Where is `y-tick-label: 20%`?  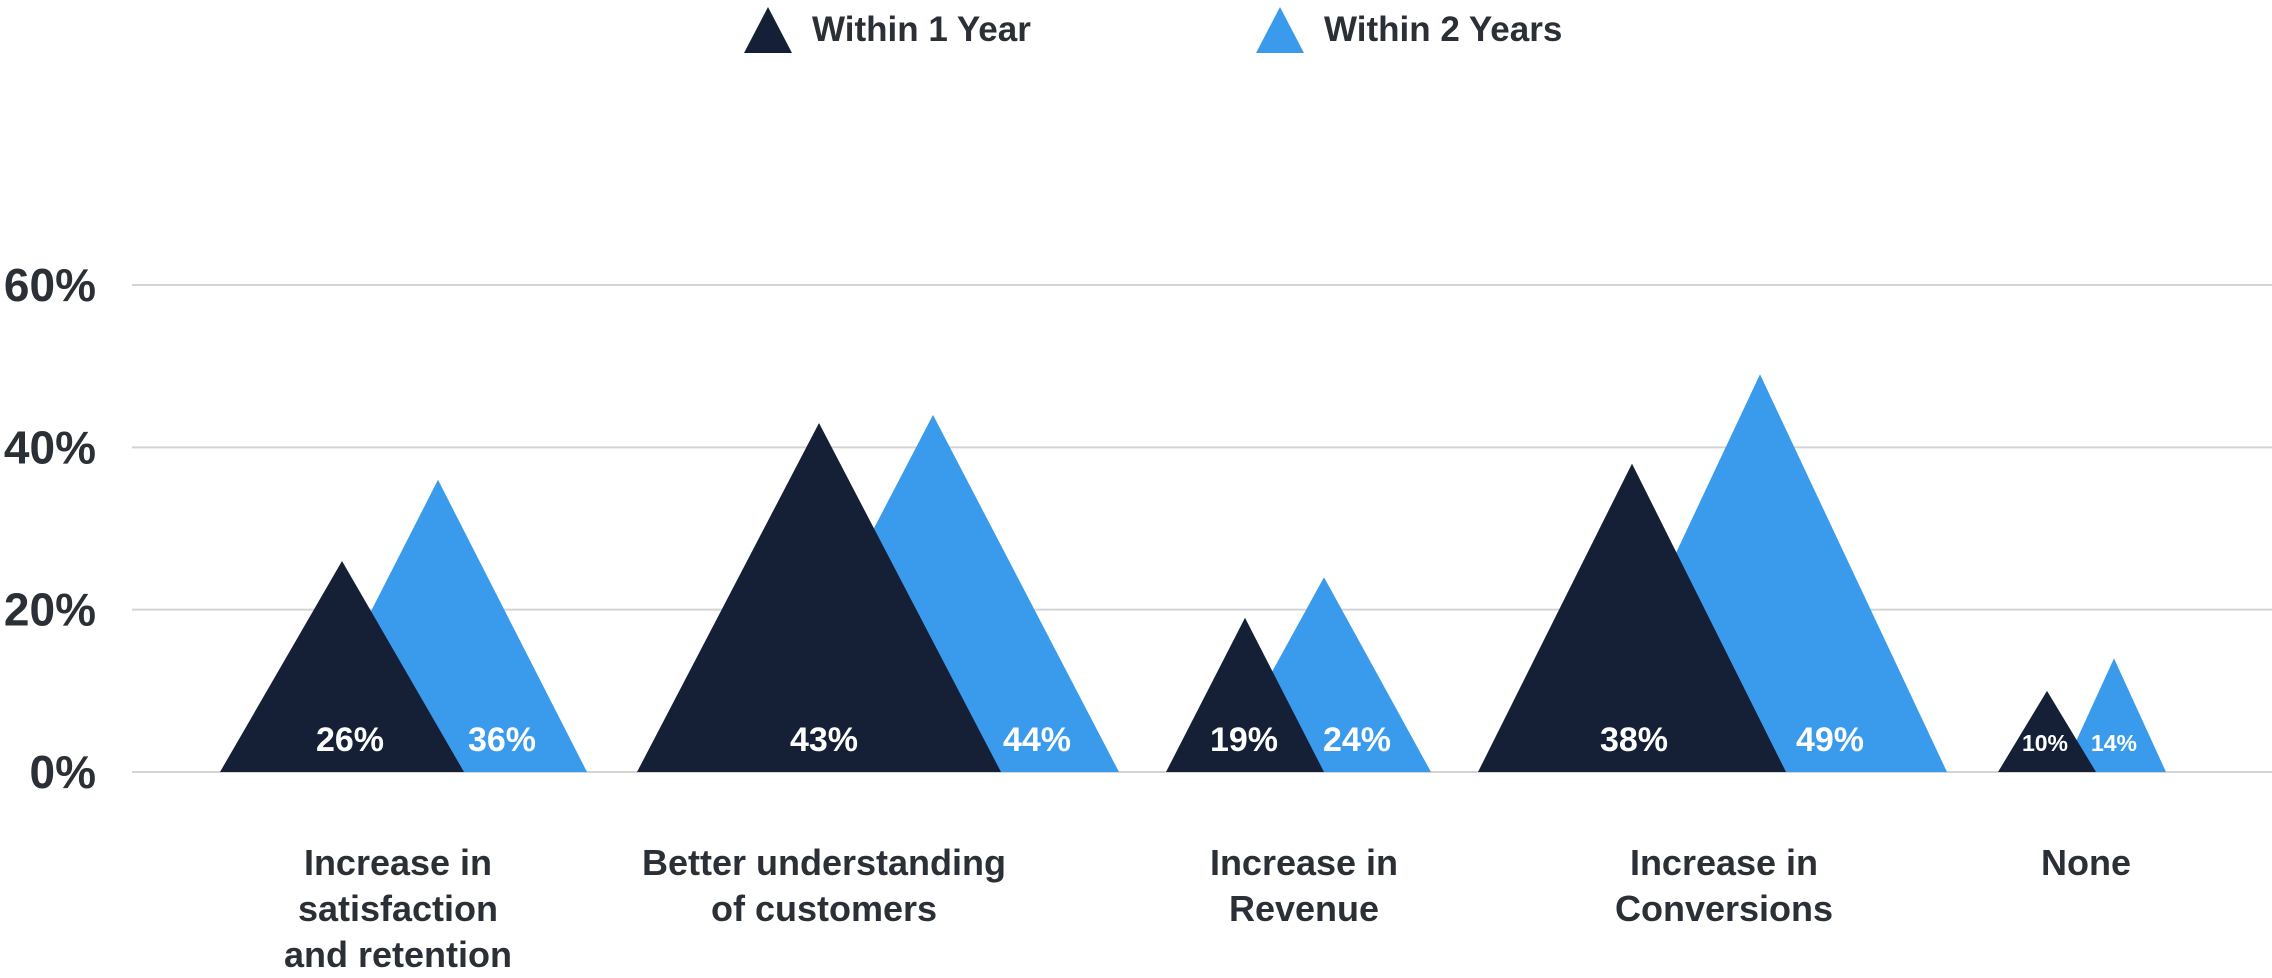 y-tick-label: 20% is located at coordinates (50, 610).